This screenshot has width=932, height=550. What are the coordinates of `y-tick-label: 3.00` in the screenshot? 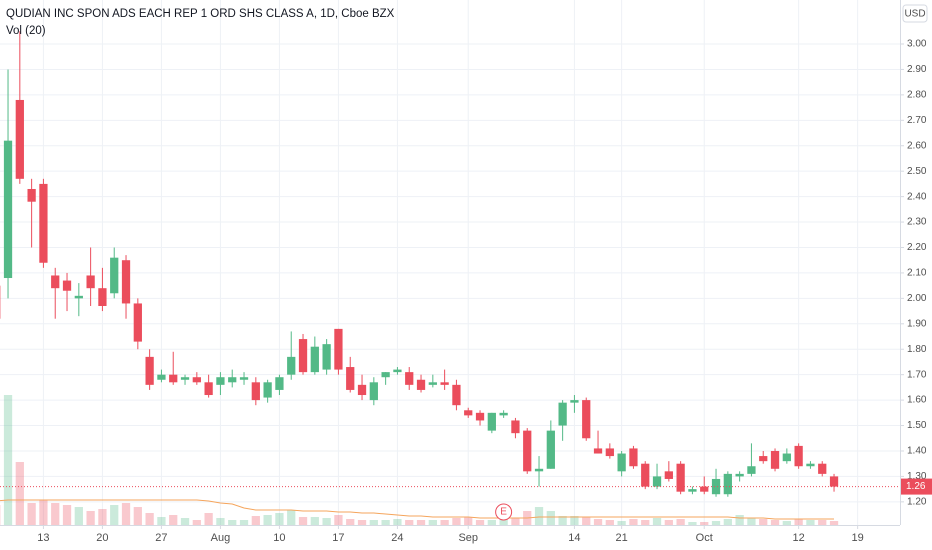 It's located at (917, 44).